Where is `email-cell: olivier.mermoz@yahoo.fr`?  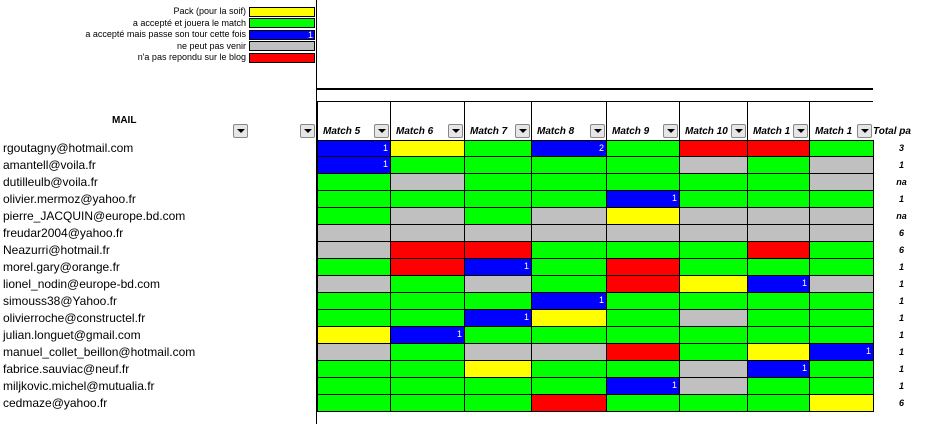 email-cell: olivier.mermoz@yahoo.fr is located at coordinates (69, 199).